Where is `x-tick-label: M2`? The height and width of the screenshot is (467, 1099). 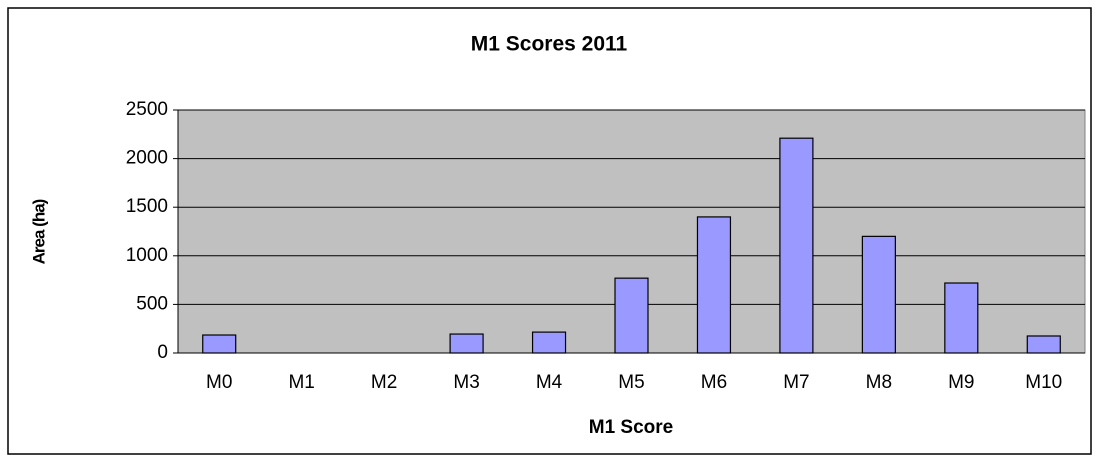 x-tick-label: M2 is located at coordinates (384, 382).